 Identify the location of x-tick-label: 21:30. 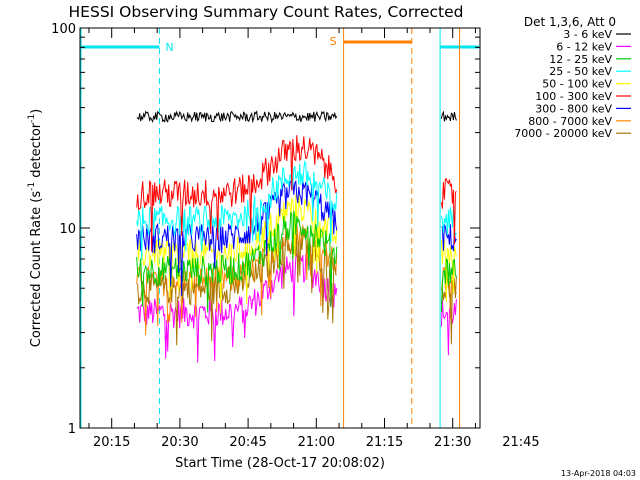
(452, 442).